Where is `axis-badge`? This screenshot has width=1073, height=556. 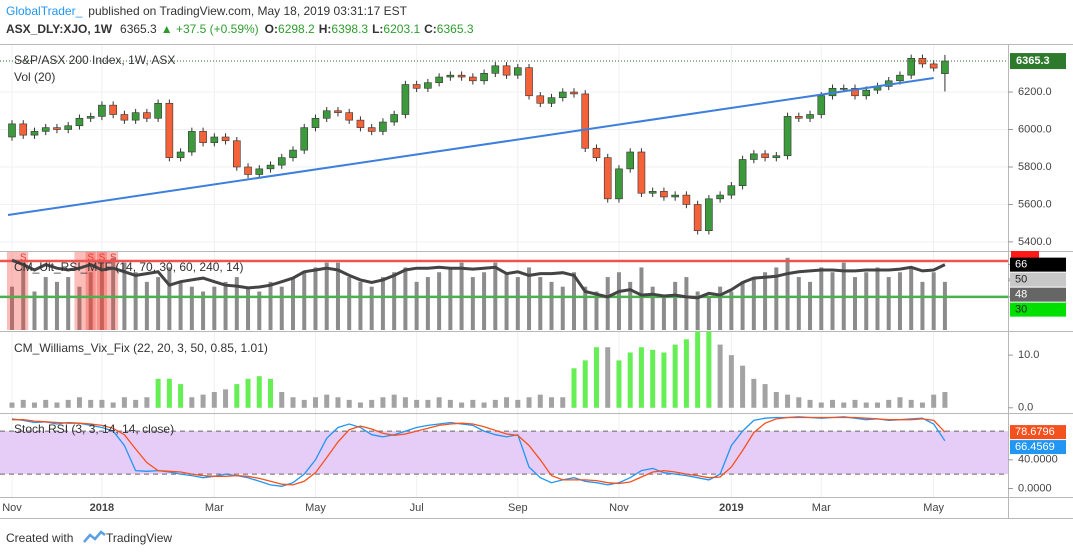
axis-badge is located at coordinates (1025, 255).